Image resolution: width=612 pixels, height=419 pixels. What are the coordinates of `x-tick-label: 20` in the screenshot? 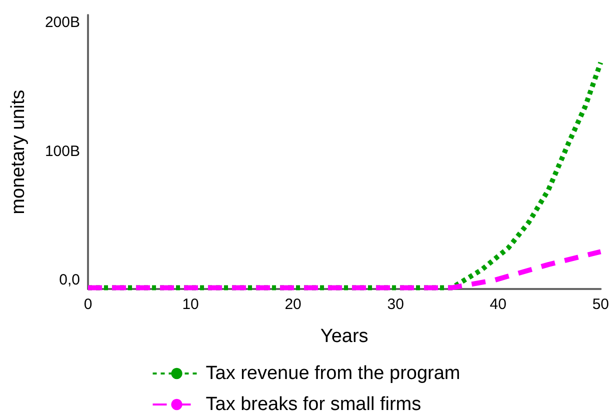 It's located at (293, 304).